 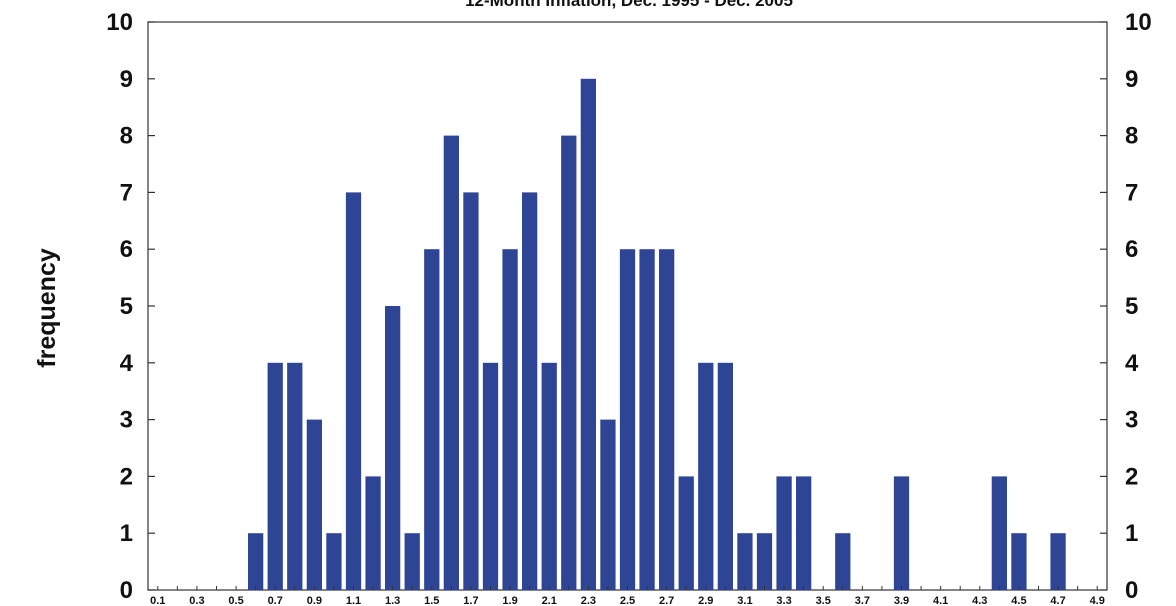 I want to click on right-y-tick-label: 0, so click(x=1131, y=590).